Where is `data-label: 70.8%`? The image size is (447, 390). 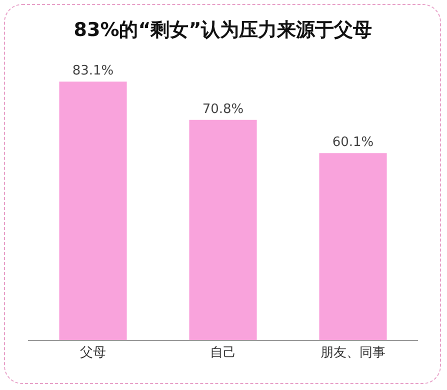
data-label: 70.8% is located at coordinates (223, 109).